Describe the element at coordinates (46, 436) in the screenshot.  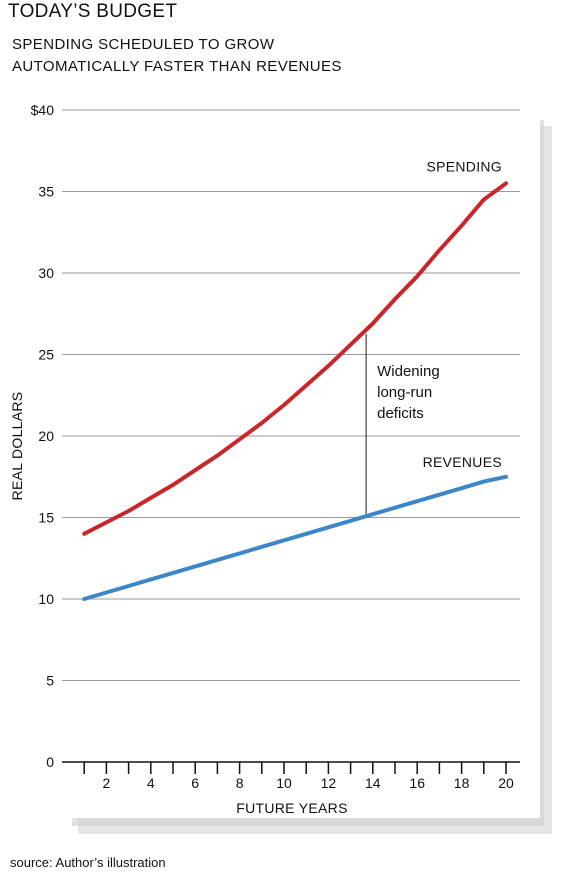
I see `y-tick-label: 20` at that location.